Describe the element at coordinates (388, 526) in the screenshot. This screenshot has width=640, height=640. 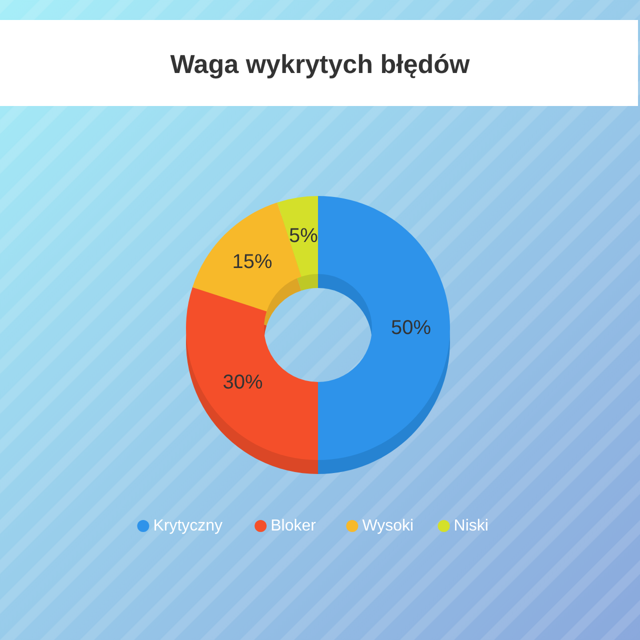
I see `legend-label: Wysoki` at that location.